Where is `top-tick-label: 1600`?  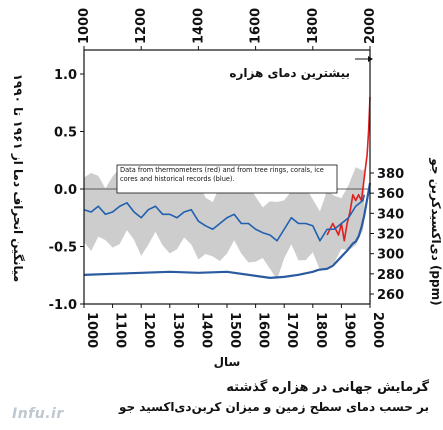 top-tick-label: 1600 is located at coordinates (256, 26).